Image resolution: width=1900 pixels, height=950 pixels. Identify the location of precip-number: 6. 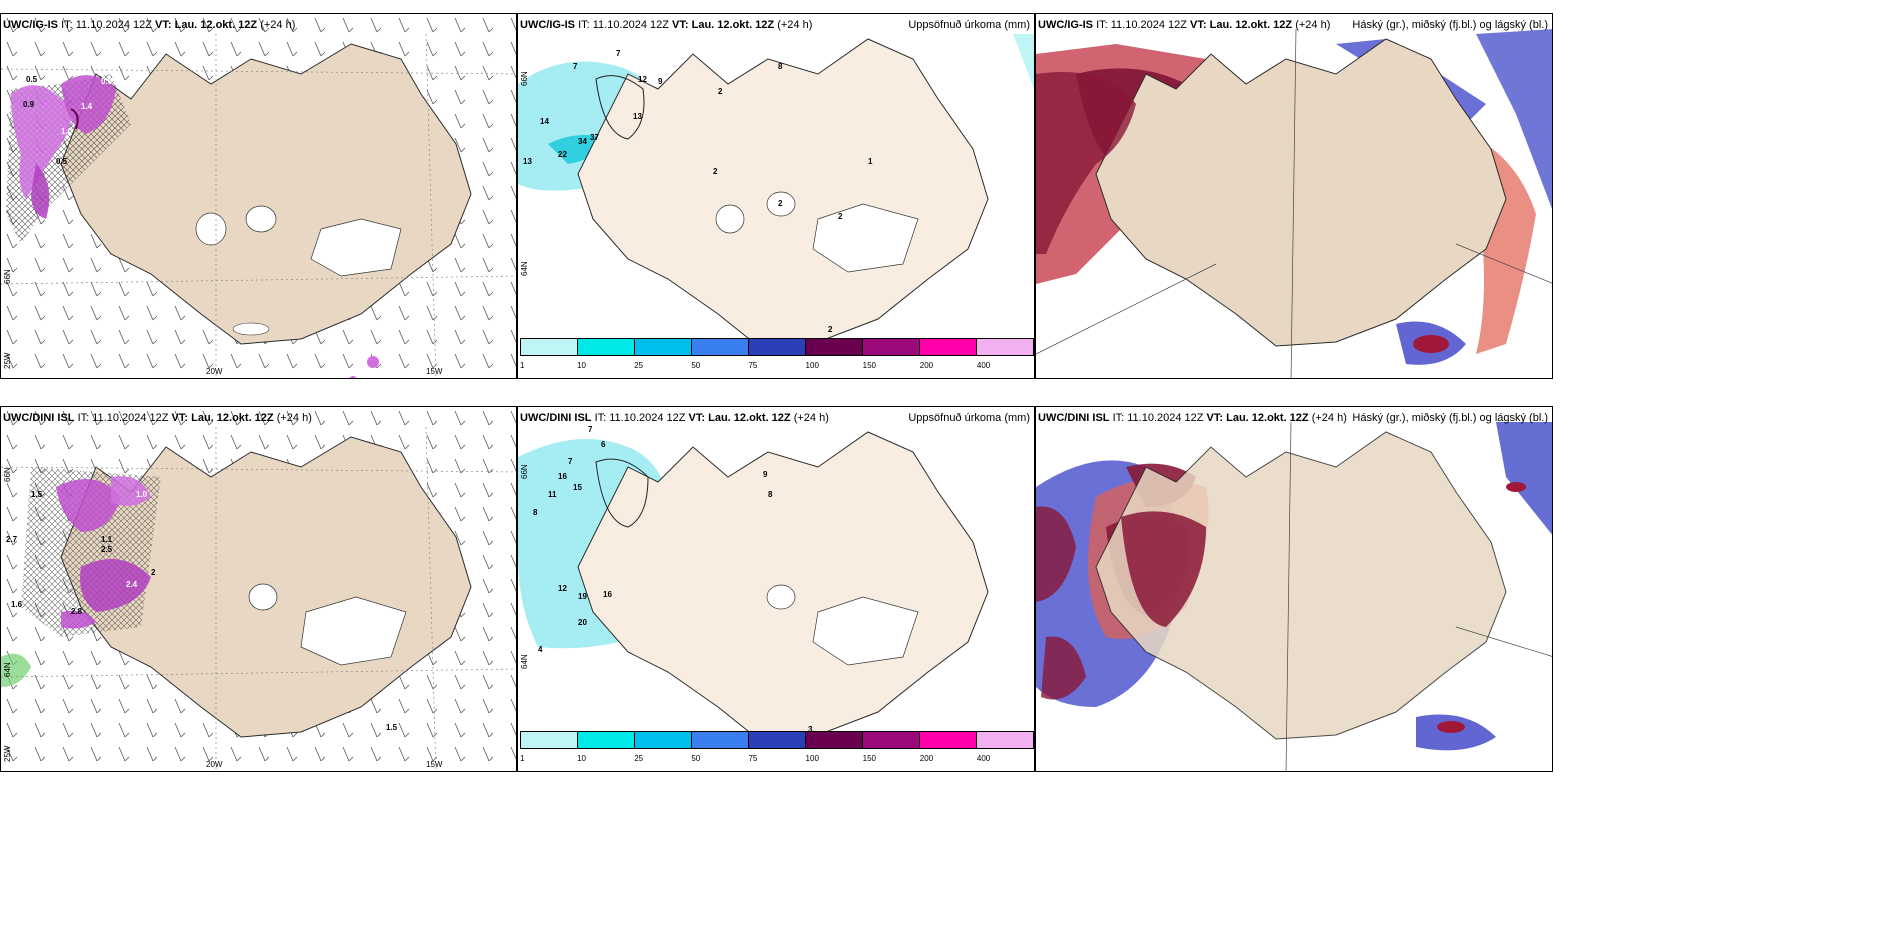
(603, 444).